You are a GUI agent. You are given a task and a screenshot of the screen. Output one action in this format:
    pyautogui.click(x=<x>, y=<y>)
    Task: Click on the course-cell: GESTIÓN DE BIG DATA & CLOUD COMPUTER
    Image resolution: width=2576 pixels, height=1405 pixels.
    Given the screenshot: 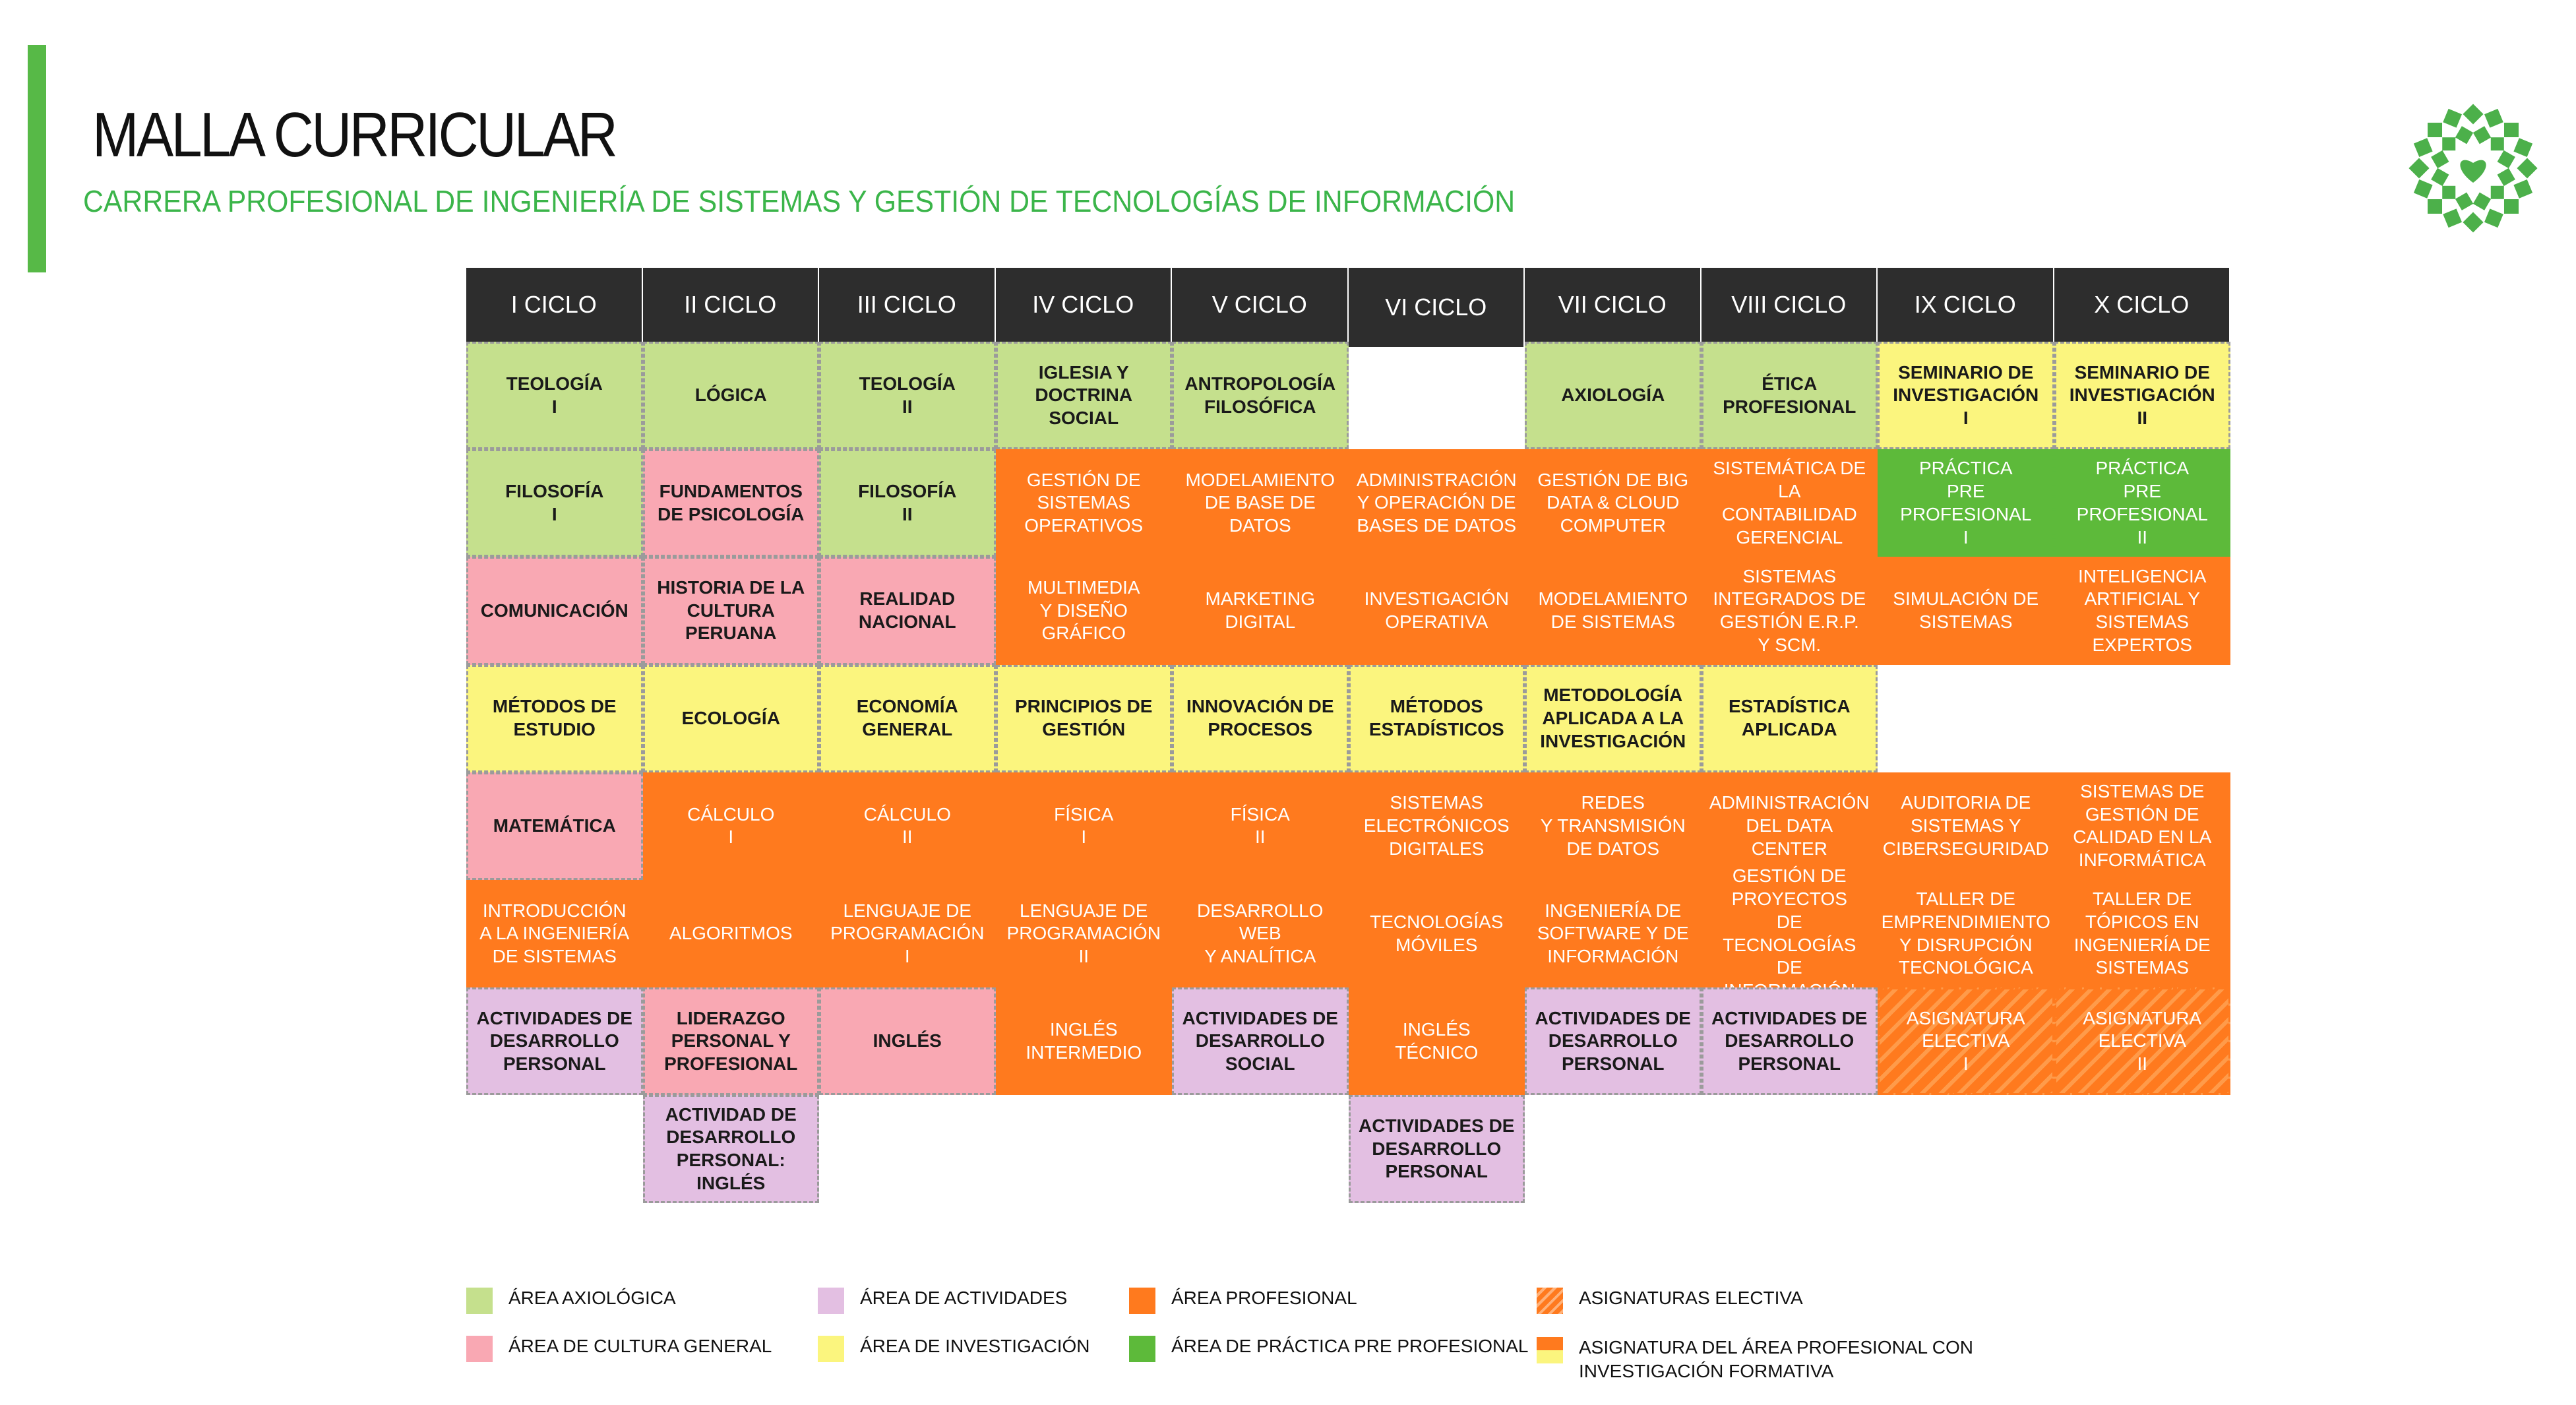 What is the action you would take?
    pyautogui.click(x=1613, y=503)
    